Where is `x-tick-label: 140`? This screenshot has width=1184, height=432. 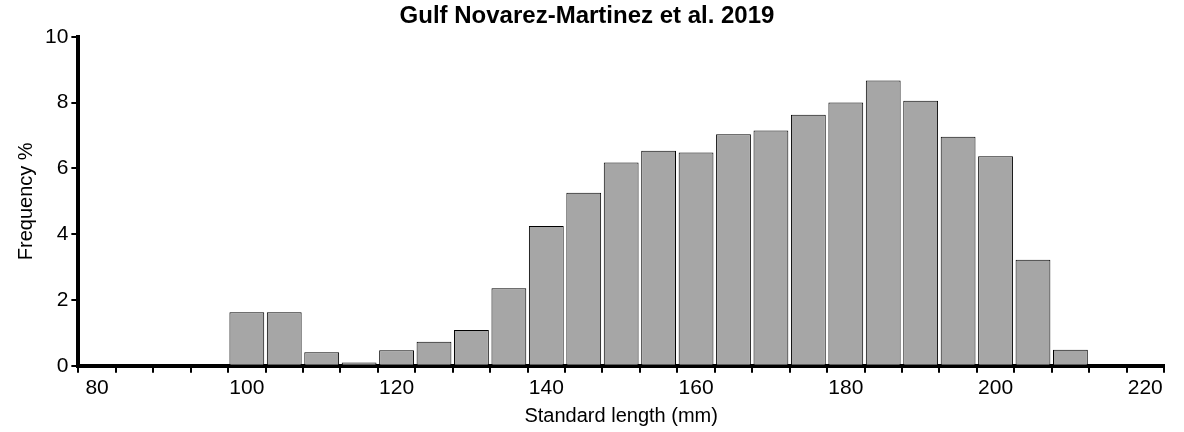
x-tick-label: 140 is located at coordinates (546, 387).